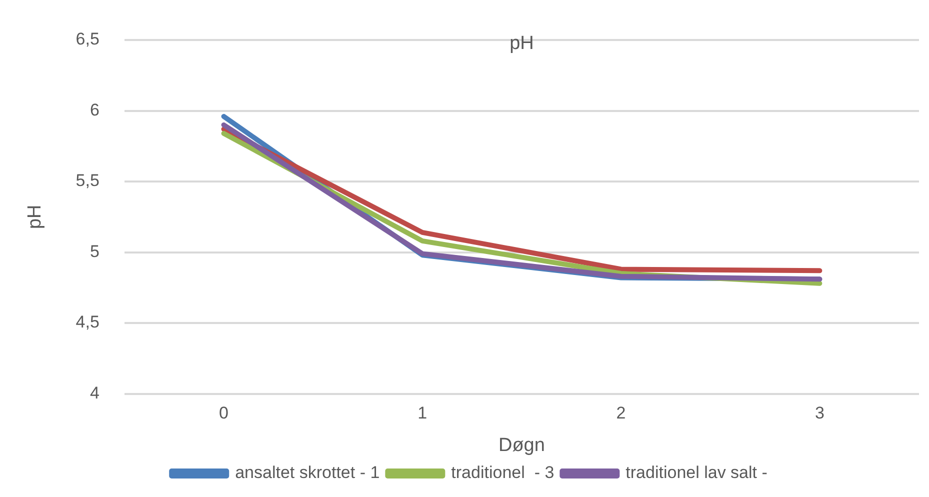  I want to click on y-tick-label: 6,5, so click(88, 39).